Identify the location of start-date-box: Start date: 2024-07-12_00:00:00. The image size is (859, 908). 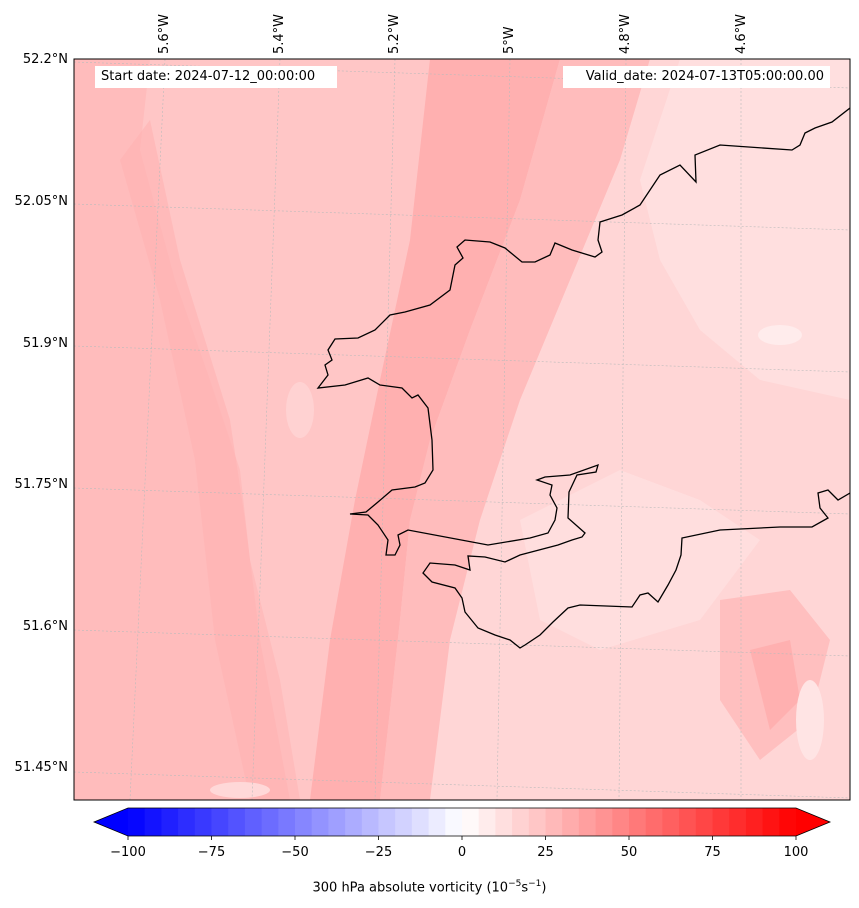
(216, 77).